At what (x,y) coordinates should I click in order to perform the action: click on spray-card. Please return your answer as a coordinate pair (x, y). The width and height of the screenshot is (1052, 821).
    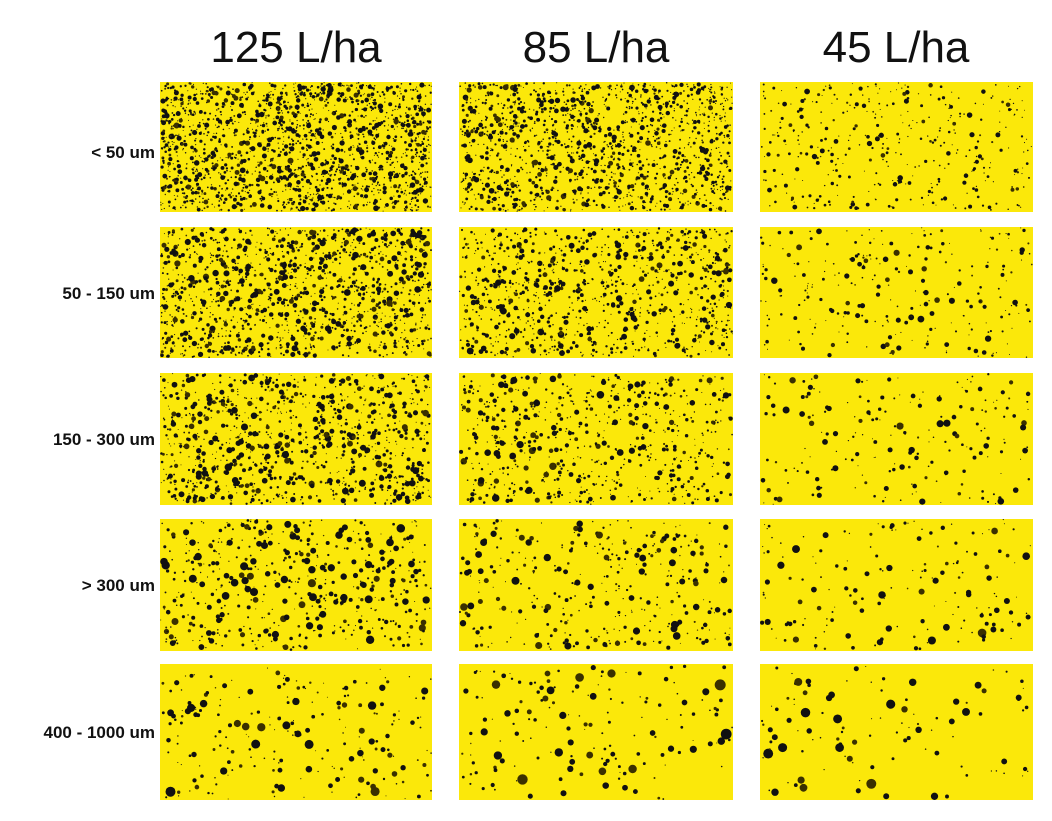
    Looking at the image, I should click on (896, 147).